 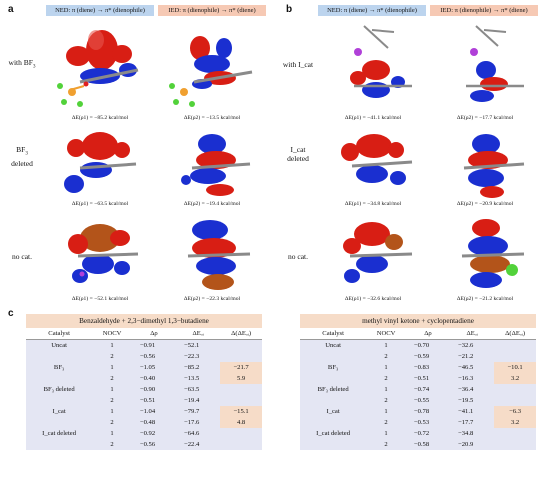 What do you see at coordinates (333, 334) in the screenshot?
I see `col-catalyst: Catalyst` at bounding box center [333, 334].